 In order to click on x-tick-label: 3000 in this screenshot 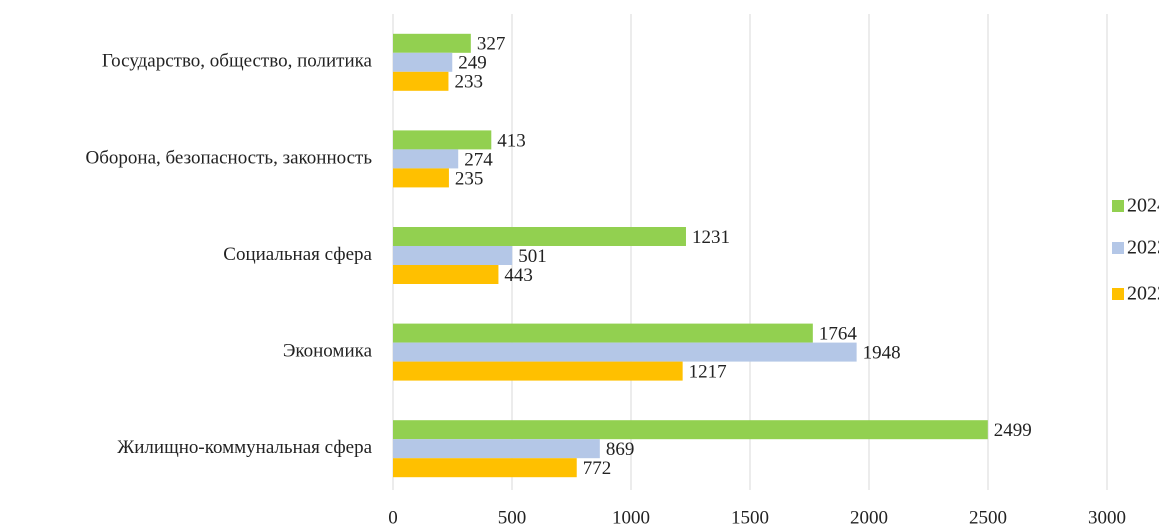, I will do `click(1107, 517)`.